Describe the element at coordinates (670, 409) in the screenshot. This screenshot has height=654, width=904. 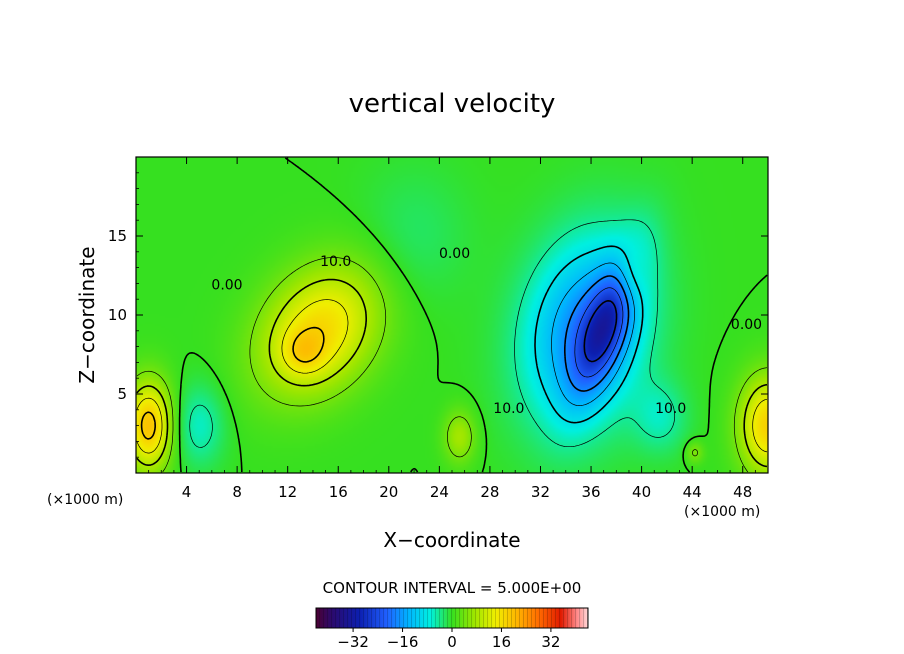
I see `contour-label-4: 10.0` at that location.